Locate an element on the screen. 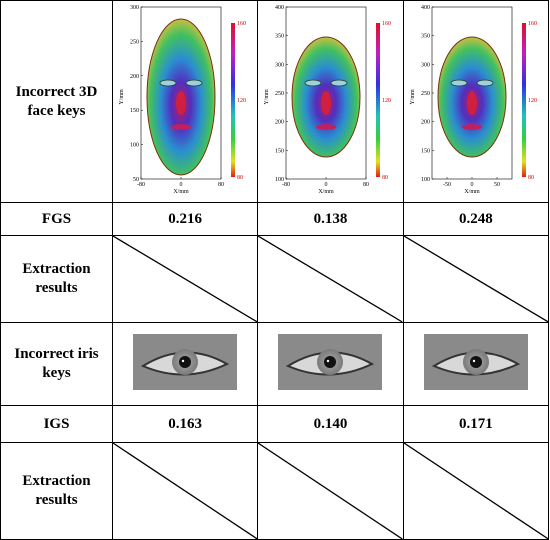 The width and height of the screenshot is (550, 540). label: IGS is located at coordinates (56, 423).